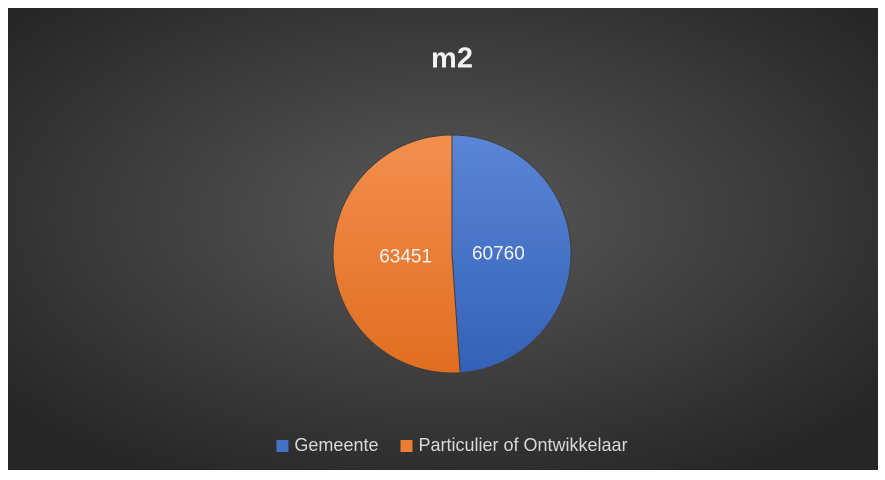  I want to click on data-label: 60760, so click(498, 253).